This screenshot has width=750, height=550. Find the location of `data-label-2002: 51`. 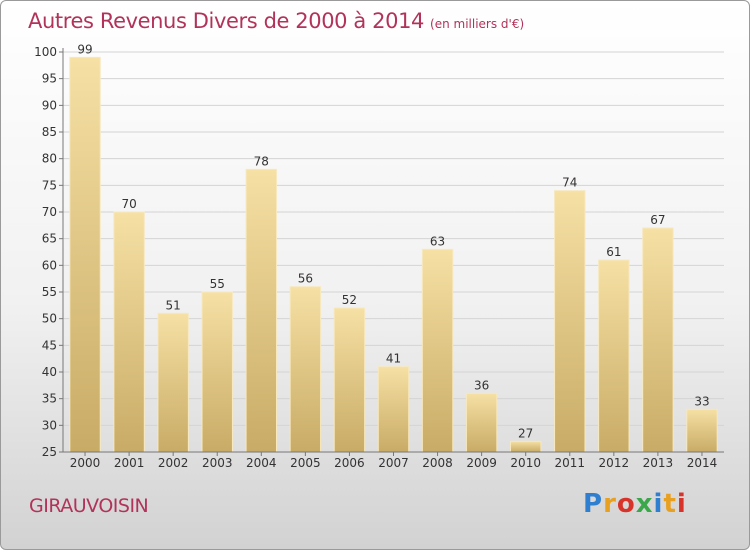

data-label-2002: 51 is located at coordinates (173, 305).